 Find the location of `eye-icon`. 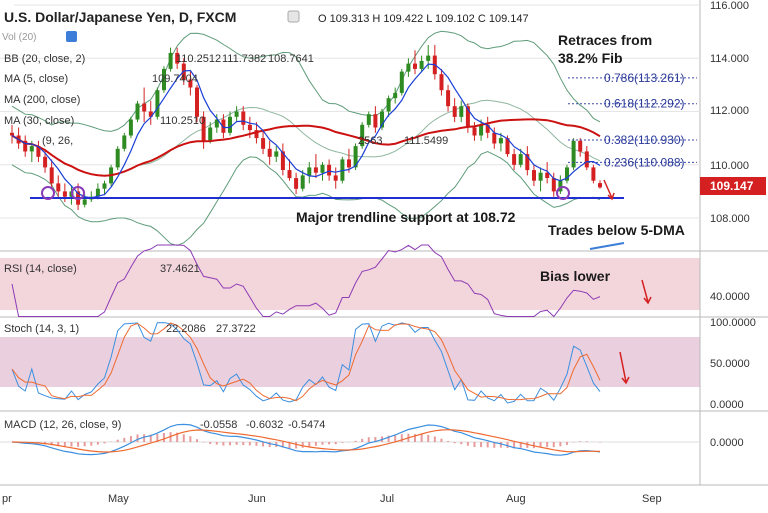

eye-icon is located at coordinates (293, 16).